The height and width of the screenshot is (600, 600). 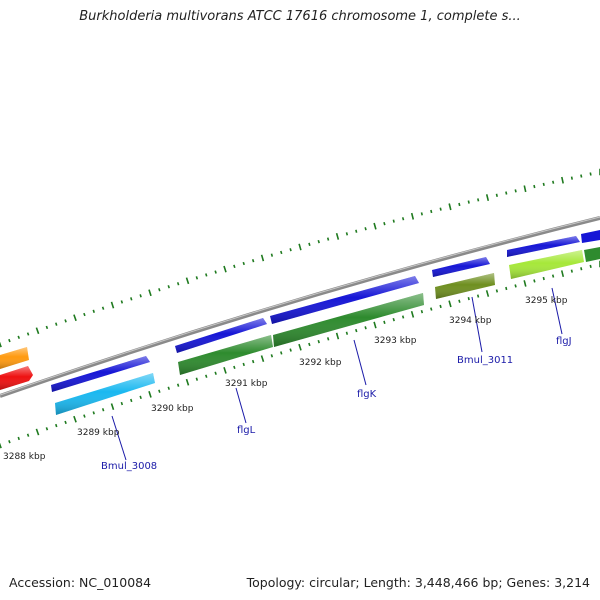 What do you see at coordinates (395, 341) in the screenshot?
I see `scale-label-3293: 3293 kbp` at bounding box center [395, 341].